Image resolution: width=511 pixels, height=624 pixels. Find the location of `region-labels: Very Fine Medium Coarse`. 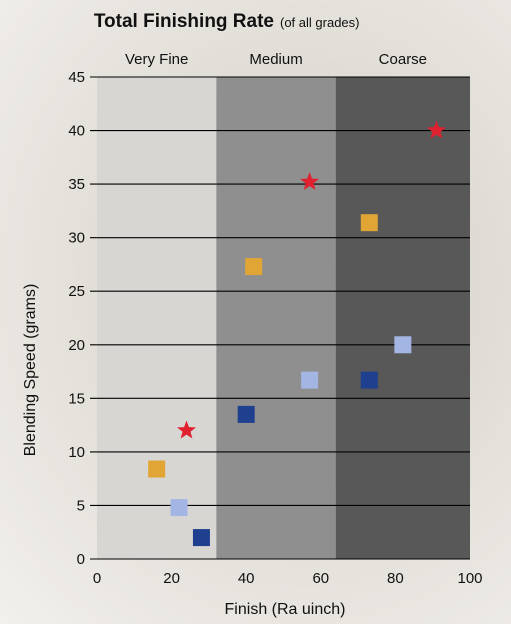

region-labels: Very Fine Medium Coarse is located at coordinates (276, 59).